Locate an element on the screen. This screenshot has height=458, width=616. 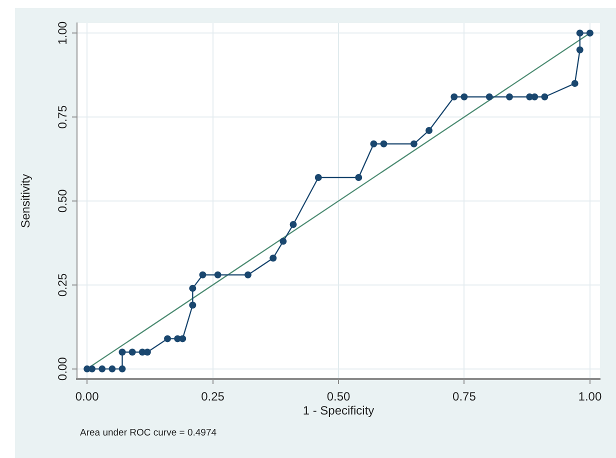
x-axis-title: 1 - Specificity is located at coordinates (338, 410).